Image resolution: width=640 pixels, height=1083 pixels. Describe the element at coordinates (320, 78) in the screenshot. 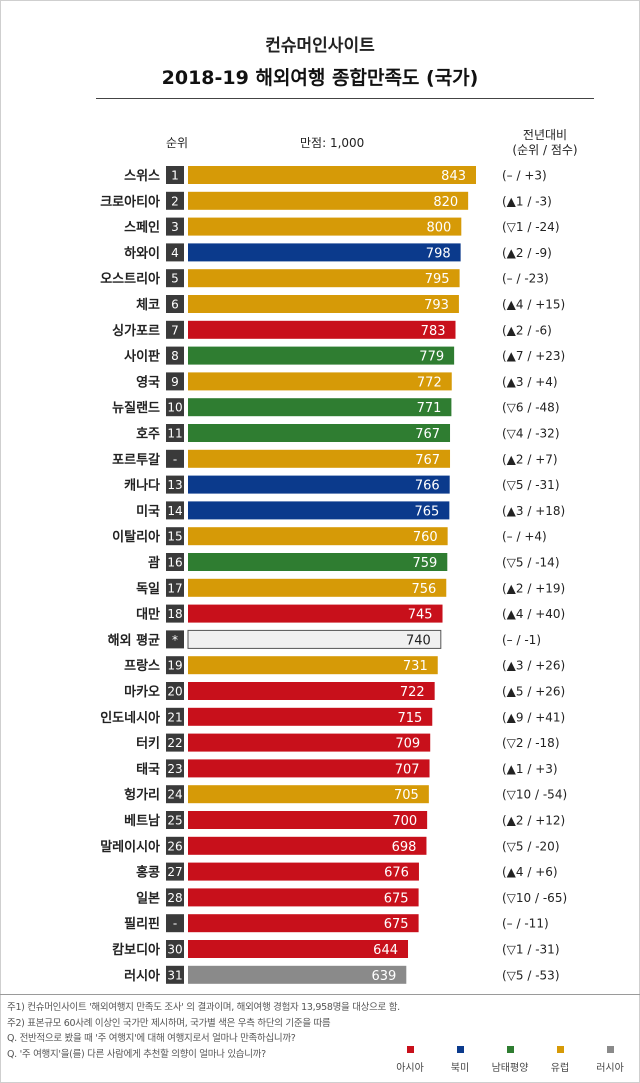

I see `chart-title: 2018-19 해외여행 종합만족도 (국가)` at that location.